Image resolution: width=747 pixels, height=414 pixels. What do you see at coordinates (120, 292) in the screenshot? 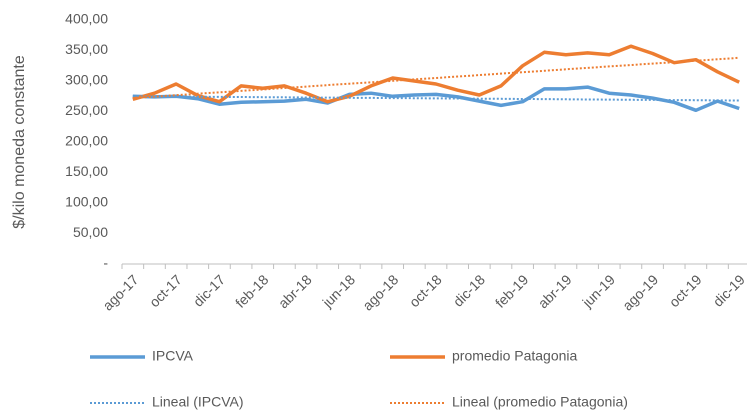
I see `x-tick-label: ago-17` at bounding box center [120, 292].